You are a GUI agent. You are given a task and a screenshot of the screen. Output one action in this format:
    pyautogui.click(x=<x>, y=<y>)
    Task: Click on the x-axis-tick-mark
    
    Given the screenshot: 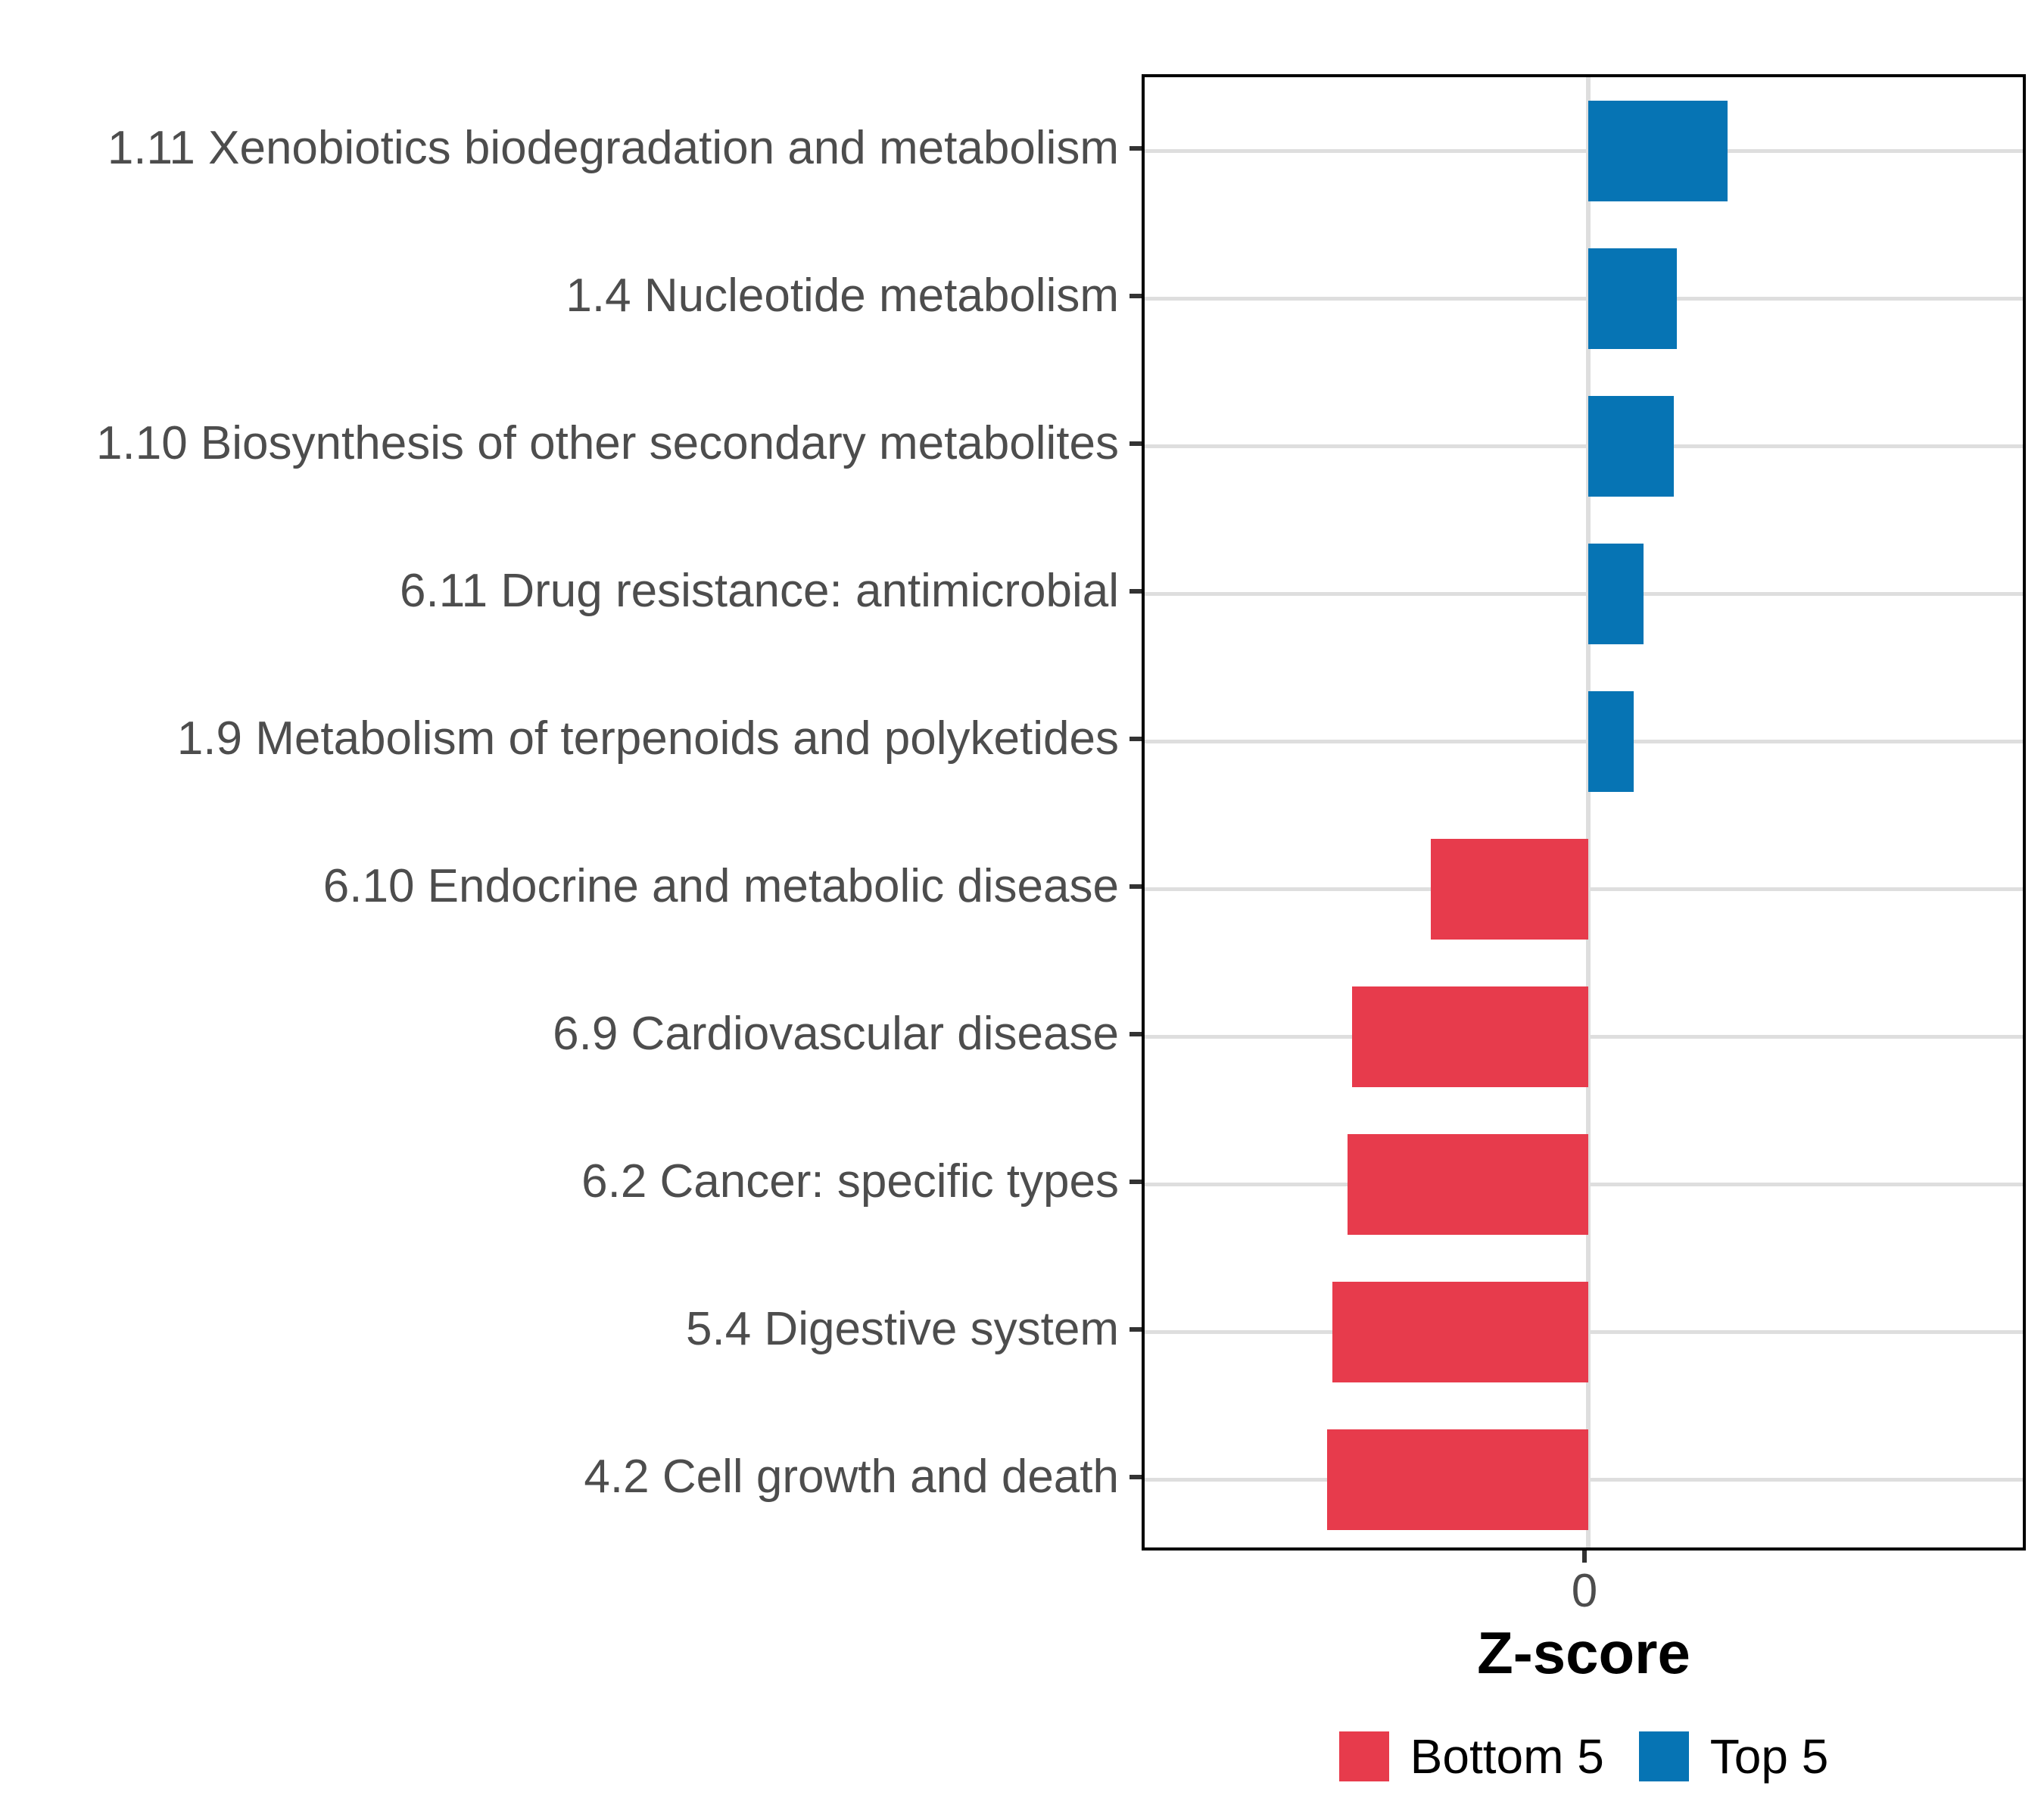 What is the action you would take?
    pyautogui.click(x=1584, y=1557)
    